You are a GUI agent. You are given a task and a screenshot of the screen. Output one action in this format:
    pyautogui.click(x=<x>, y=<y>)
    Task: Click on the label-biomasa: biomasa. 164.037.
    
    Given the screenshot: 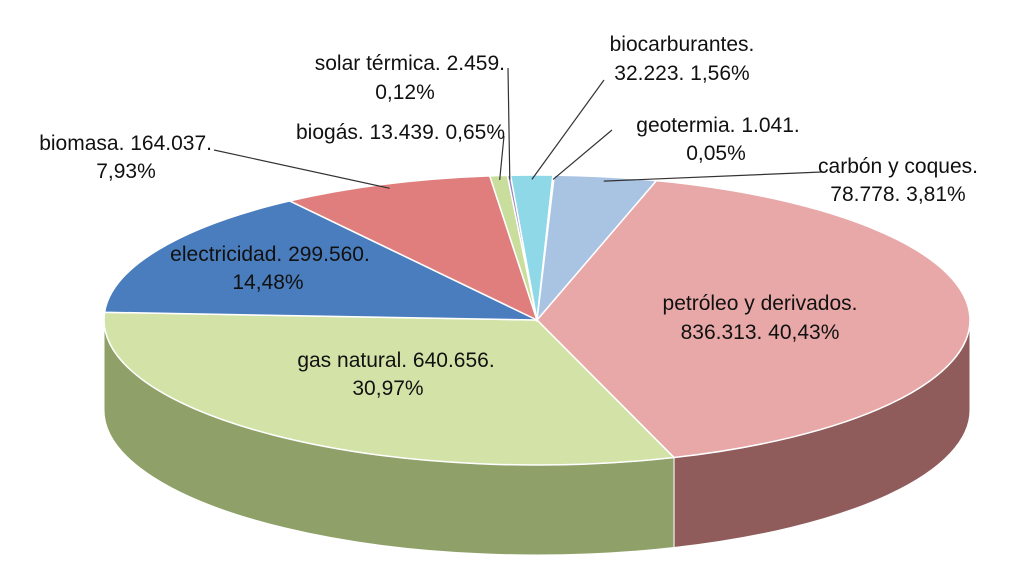 What is the action you would take?
    pyautogui.click(x=125, y=143)
    